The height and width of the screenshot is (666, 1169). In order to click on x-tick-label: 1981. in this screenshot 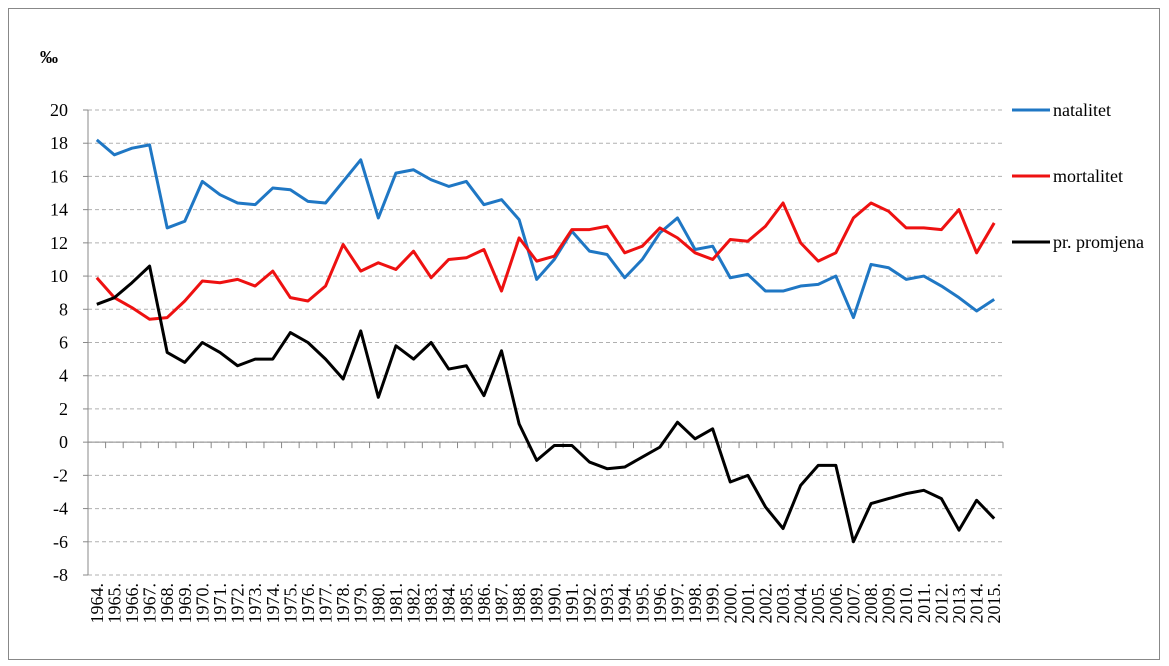, I will do `click(396, 603)`.